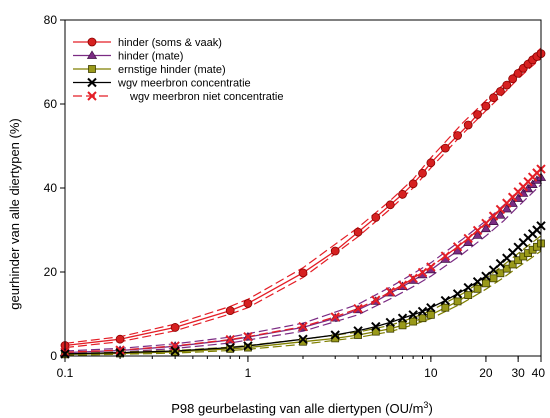 This screenshot has width=550, height=418. I want to click on x-axis-label-superscript: 3, so click(425, 405).